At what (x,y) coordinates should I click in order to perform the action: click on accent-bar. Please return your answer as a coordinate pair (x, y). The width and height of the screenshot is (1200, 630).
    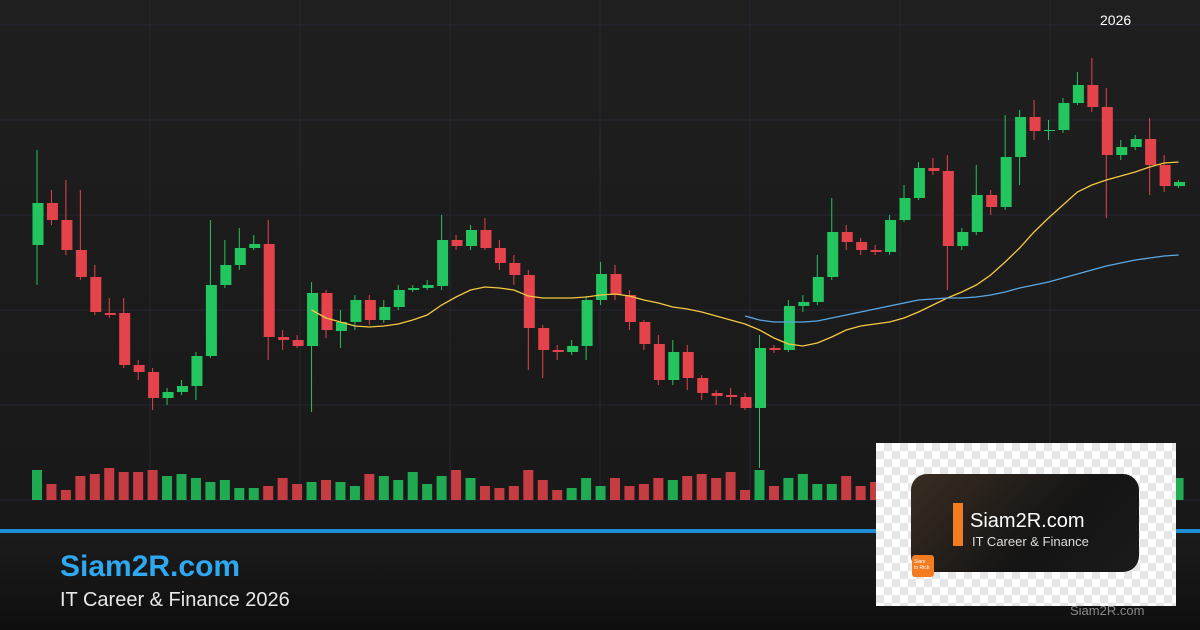
    Looking at the image, I should click on (958, 524).